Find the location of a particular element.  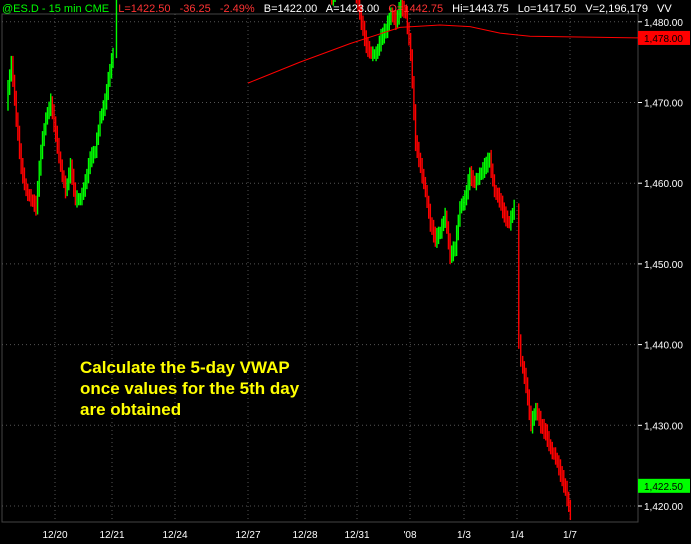

y-tick-label: 1,430.00 is located at coordinates (663, 426).